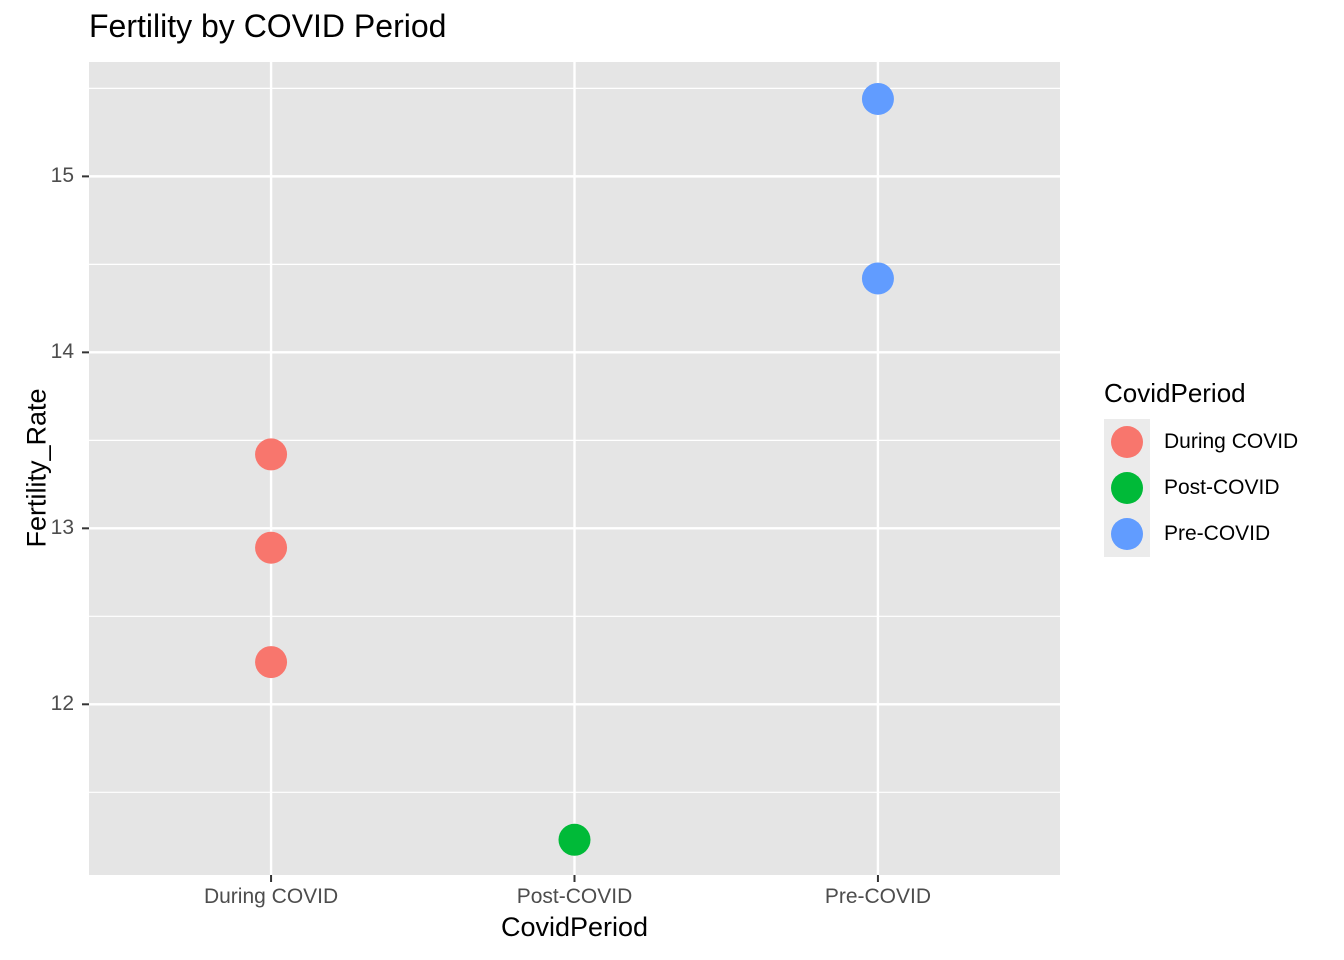 The height and width of the screenshot is (960, 1344). I want to click on legend-title: CovidPeriod, so click(1175, 393).